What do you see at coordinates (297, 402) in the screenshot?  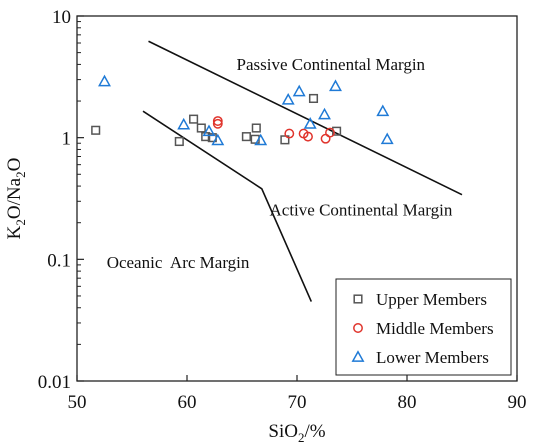 I see `x-tick-label: 70` at bounding box center [297, 402].